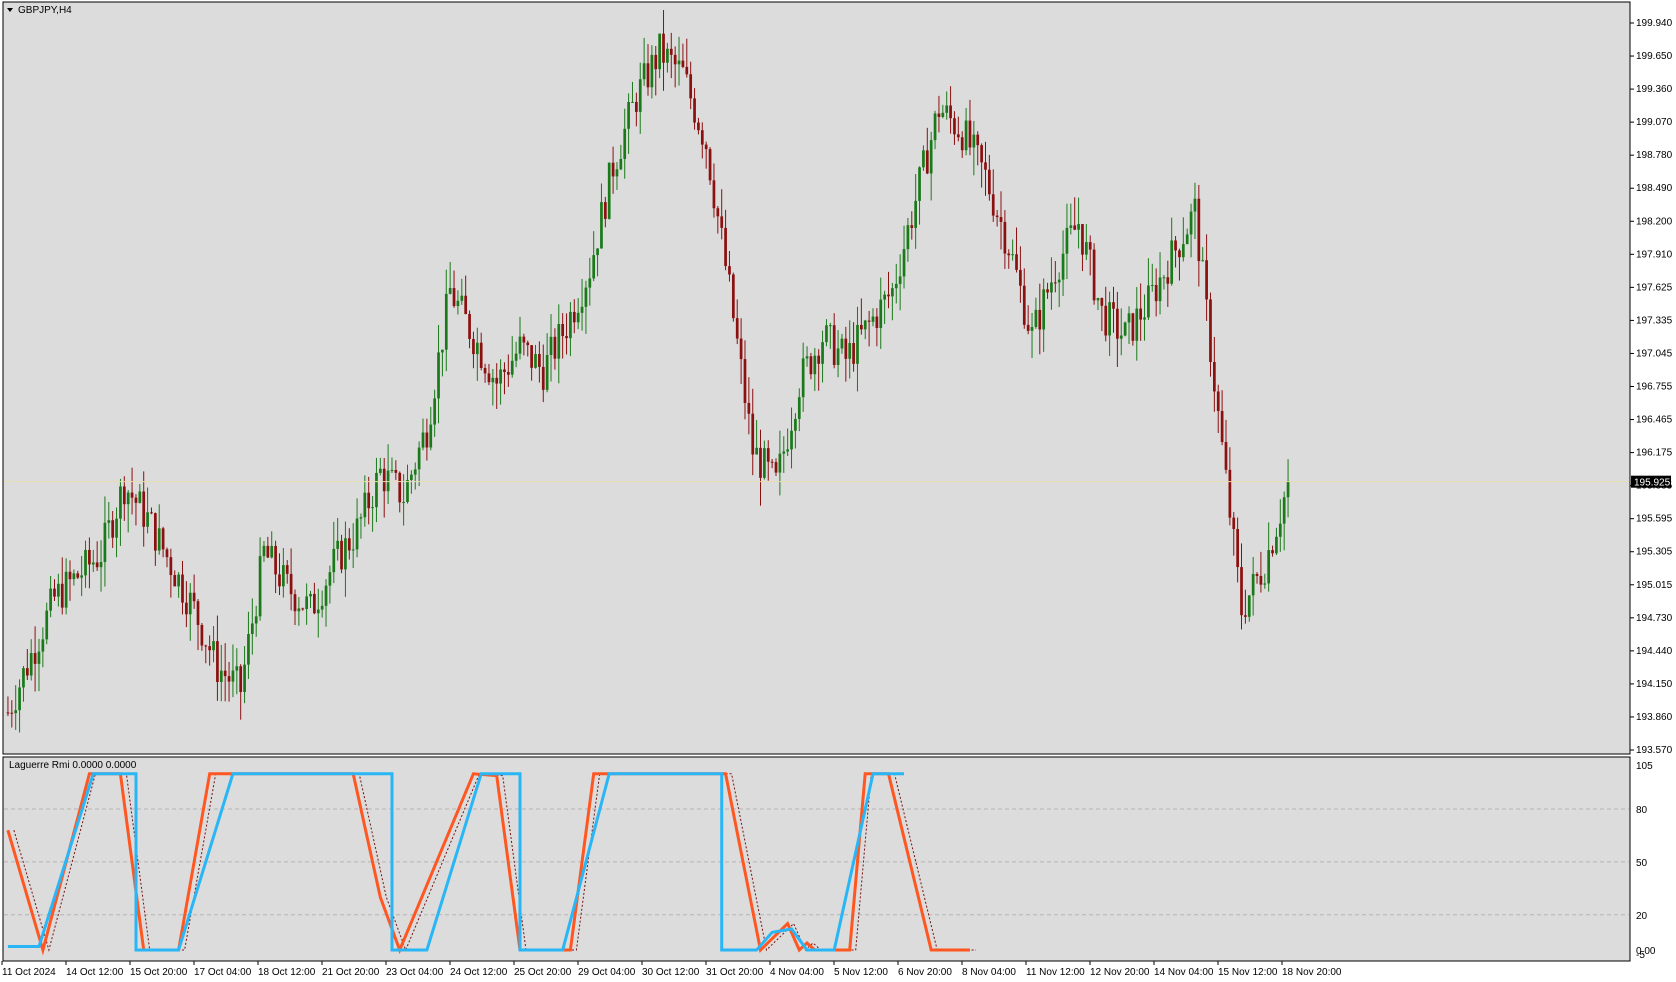 This screenshot has height=982, width=1676. What do you see at coordinates (1654, 353) in the screenshot?
I see `price-tick-label: 197.045` at bounding box center [1654, 353].